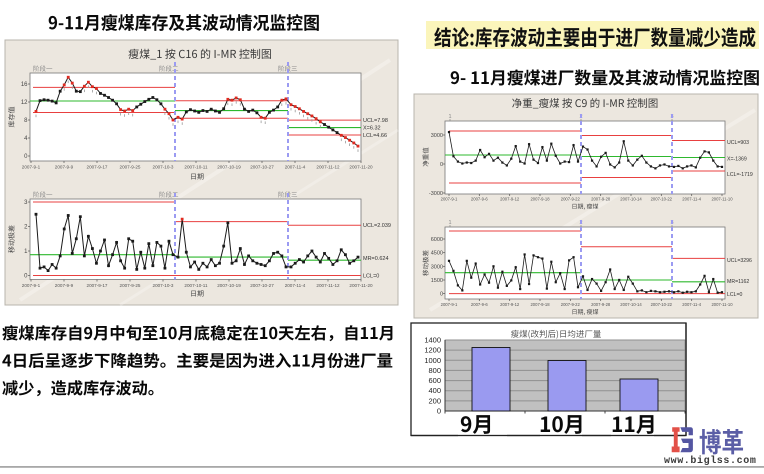 The width and height of the screenshot is (764, 474). What do you see at coordinates (432, 360) in the screenshot?
I see `svg-text: 1000` at bounding box center [432, 360].